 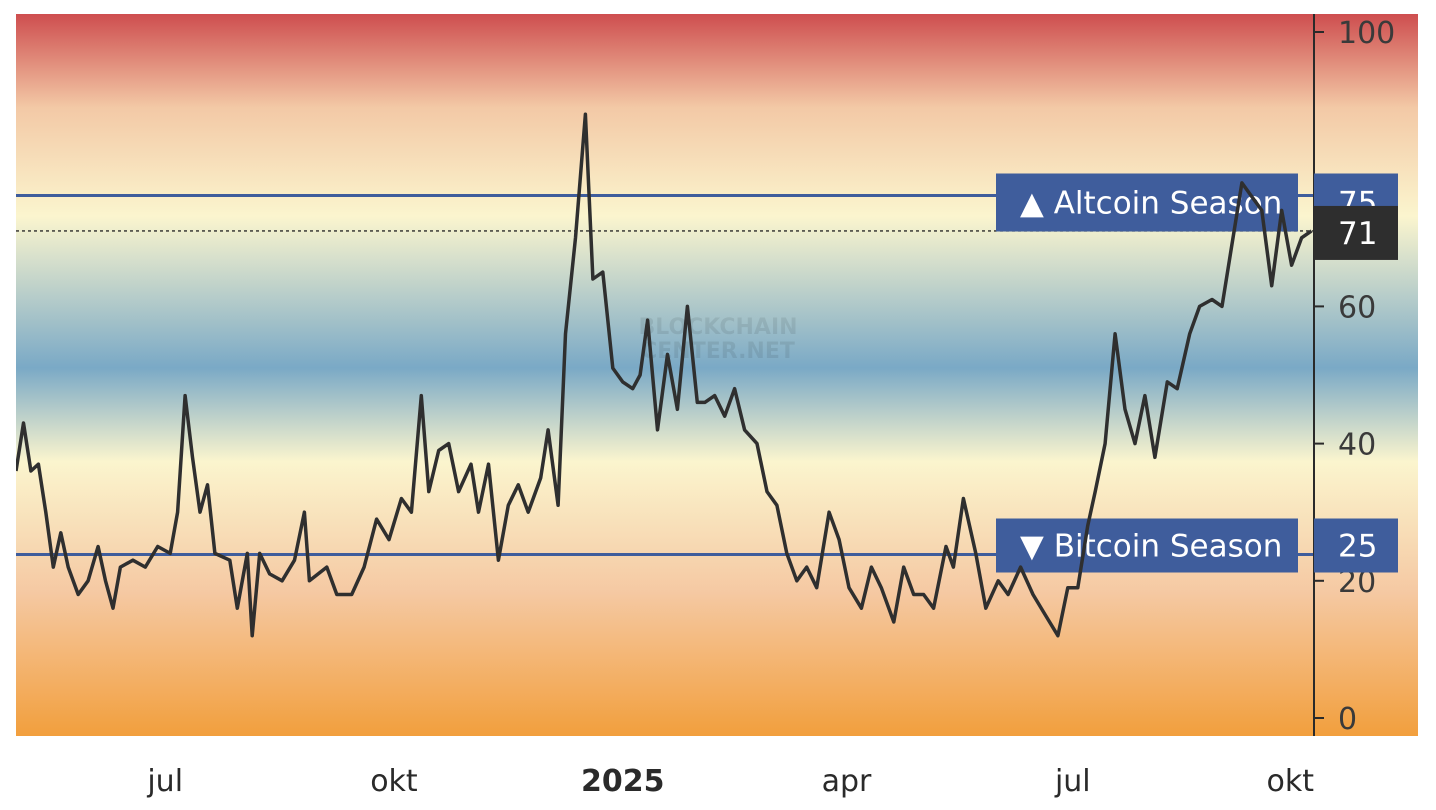 I want to click on x-axis: jul okt 2025 apr jul okt, so click(x=730, y=781).